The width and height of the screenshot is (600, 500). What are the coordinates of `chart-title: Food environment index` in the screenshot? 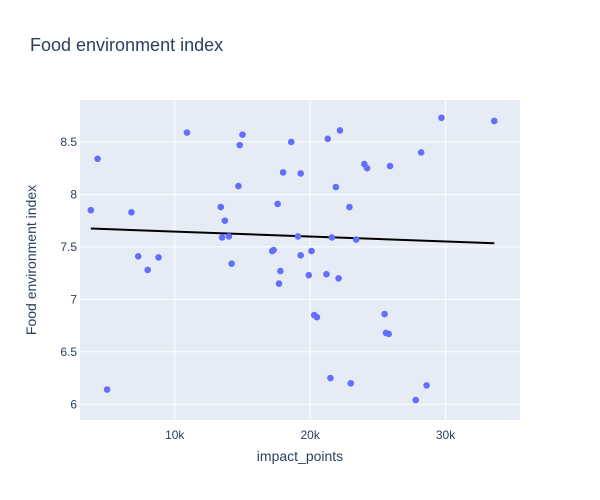 It's located at (126, 45).